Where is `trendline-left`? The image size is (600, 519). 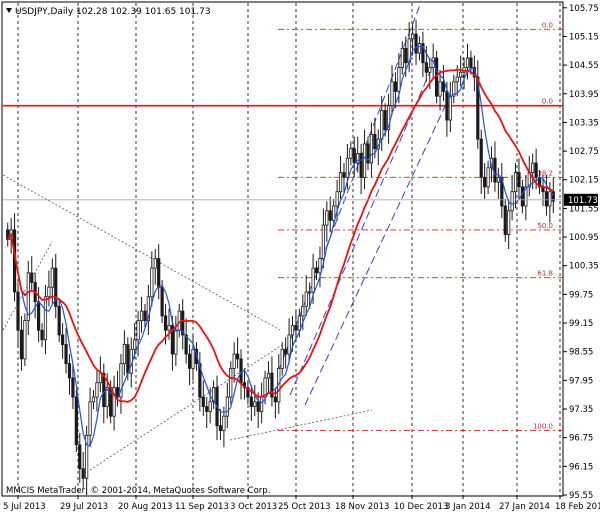
trendline-left is located at coordinates (27, 286).